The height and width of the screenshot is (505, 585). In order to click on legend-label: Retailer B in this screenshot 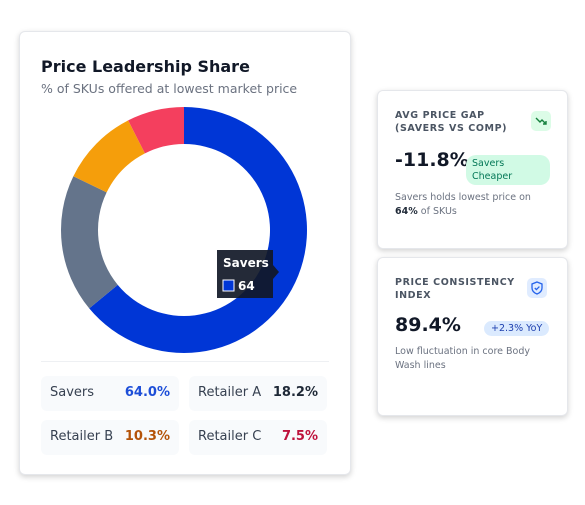, I will do `click(82, 436)`.